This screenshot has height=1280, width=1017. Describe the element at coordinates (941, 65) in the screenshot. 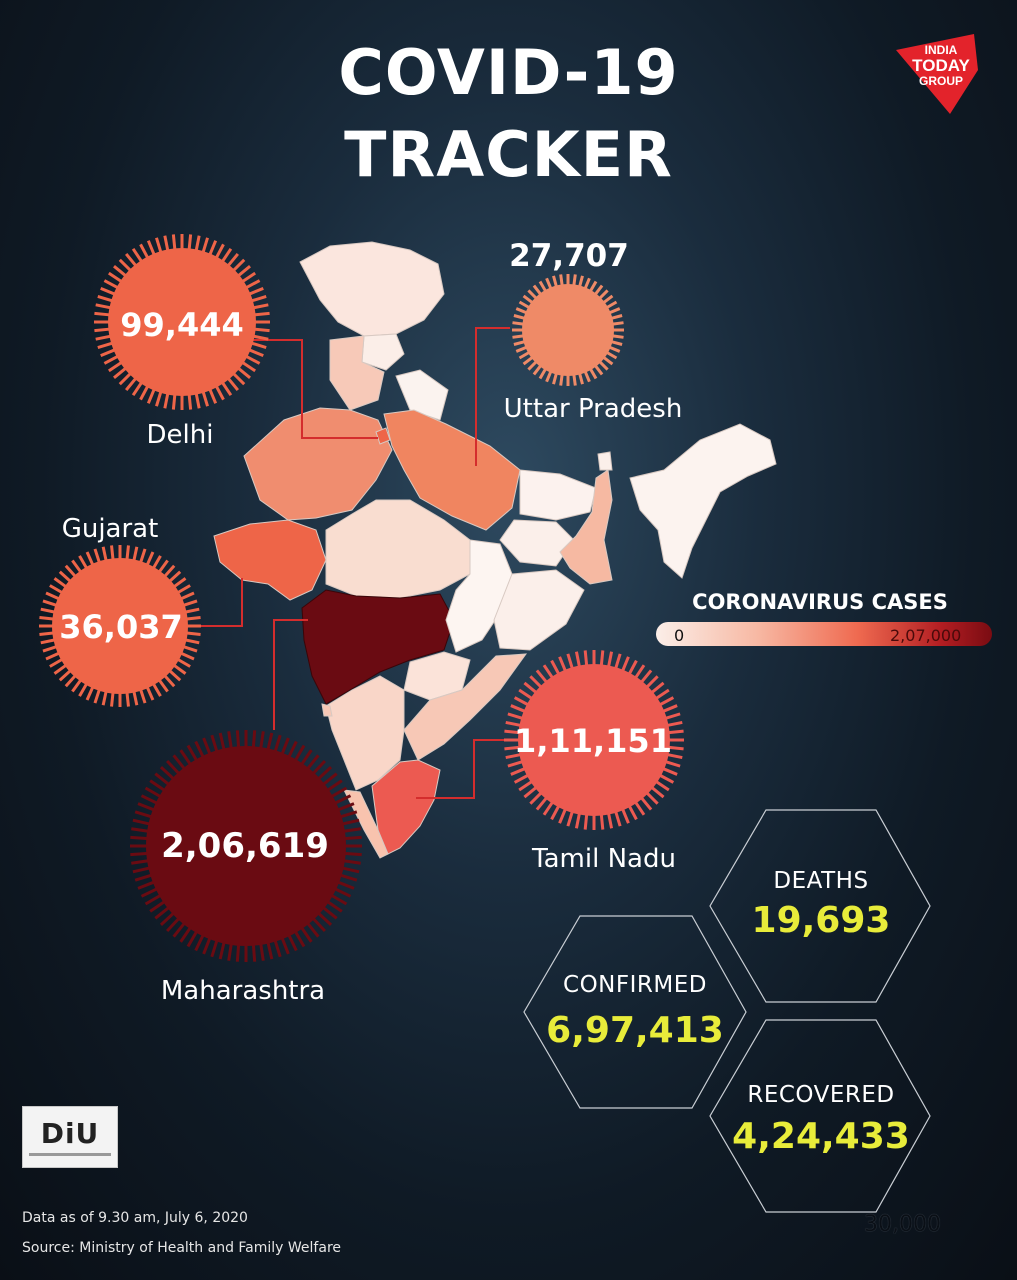

I see `brand-line-2: TODAY` at that location.